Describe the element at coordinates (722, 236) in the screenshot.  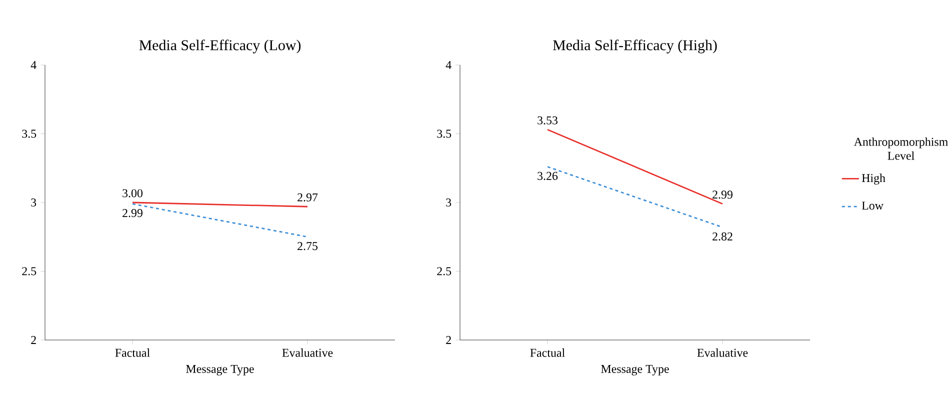
I see `data-label: 2.82` at that location.